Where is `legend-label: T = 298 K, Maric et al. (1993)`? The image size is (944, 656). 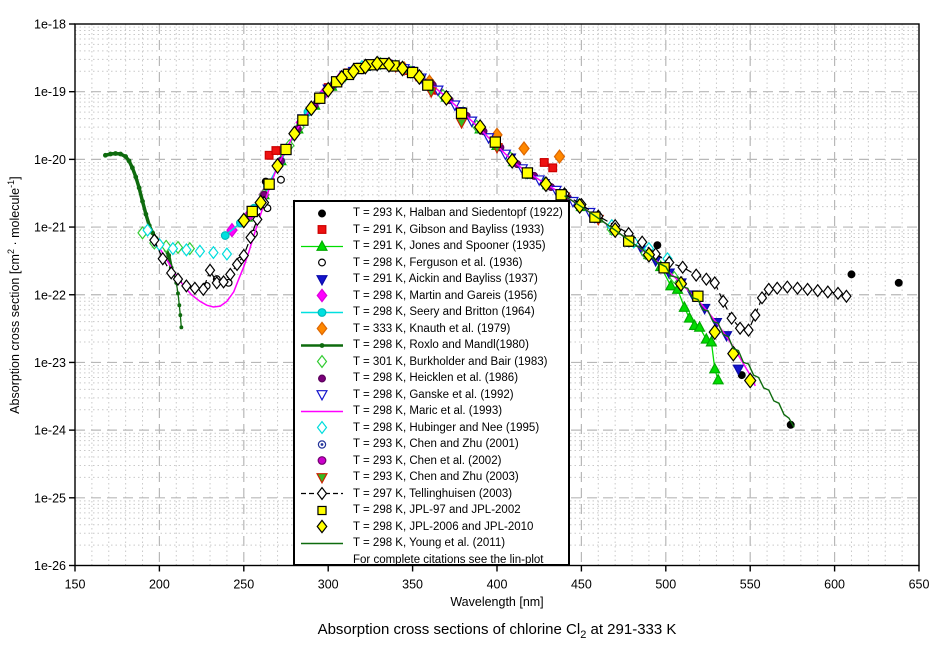 legend-label: T = 298 K, Maric et al. (1993) is located at coordinates (428, 411).